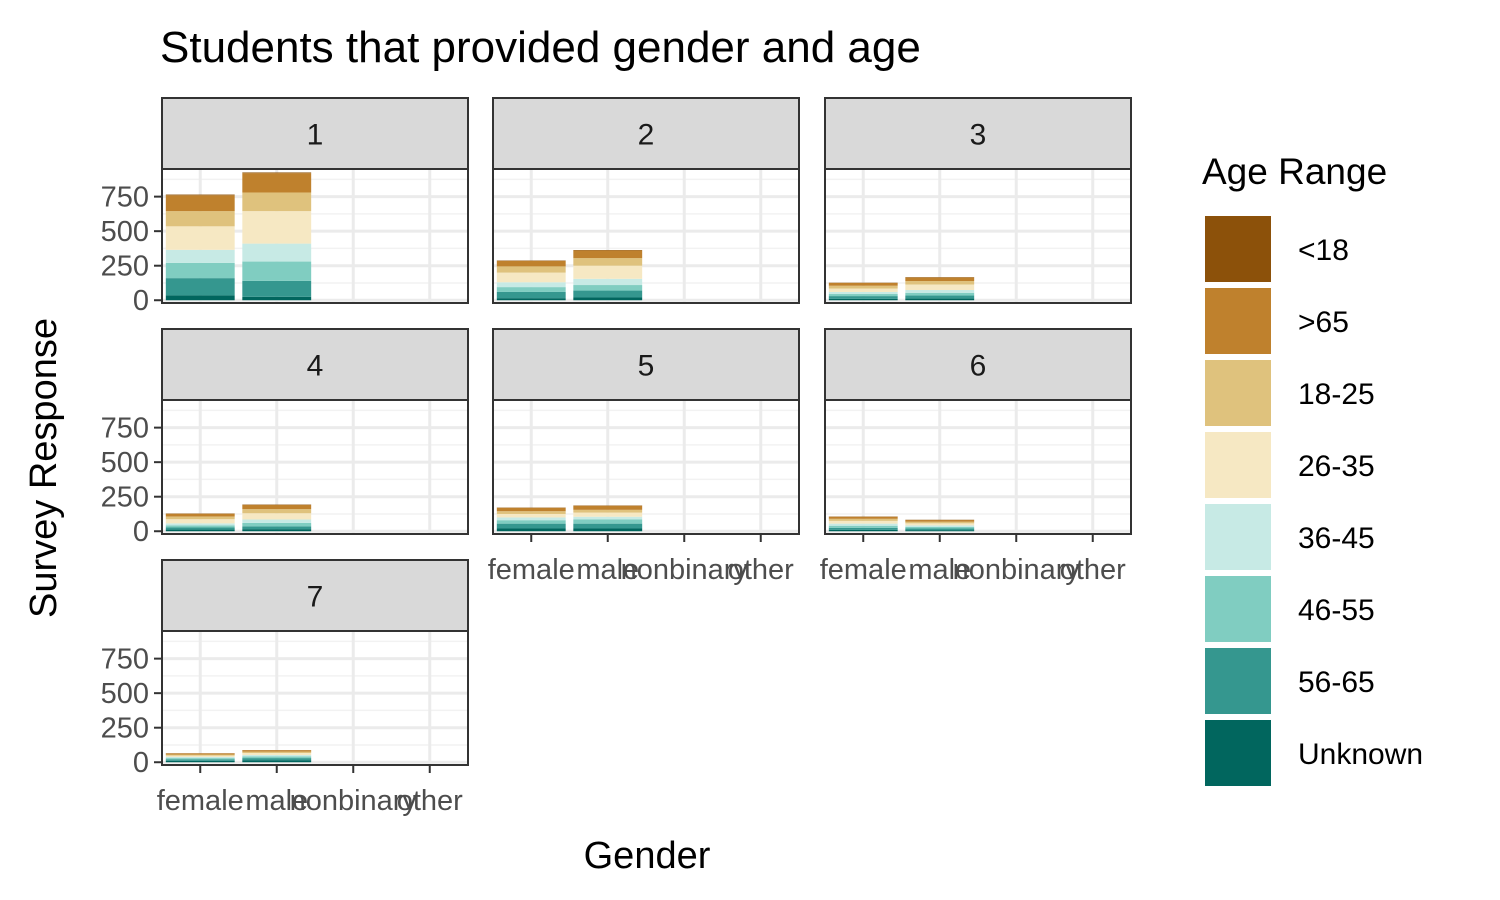  I want to click on legend-label: <18, so click(1323, 250).